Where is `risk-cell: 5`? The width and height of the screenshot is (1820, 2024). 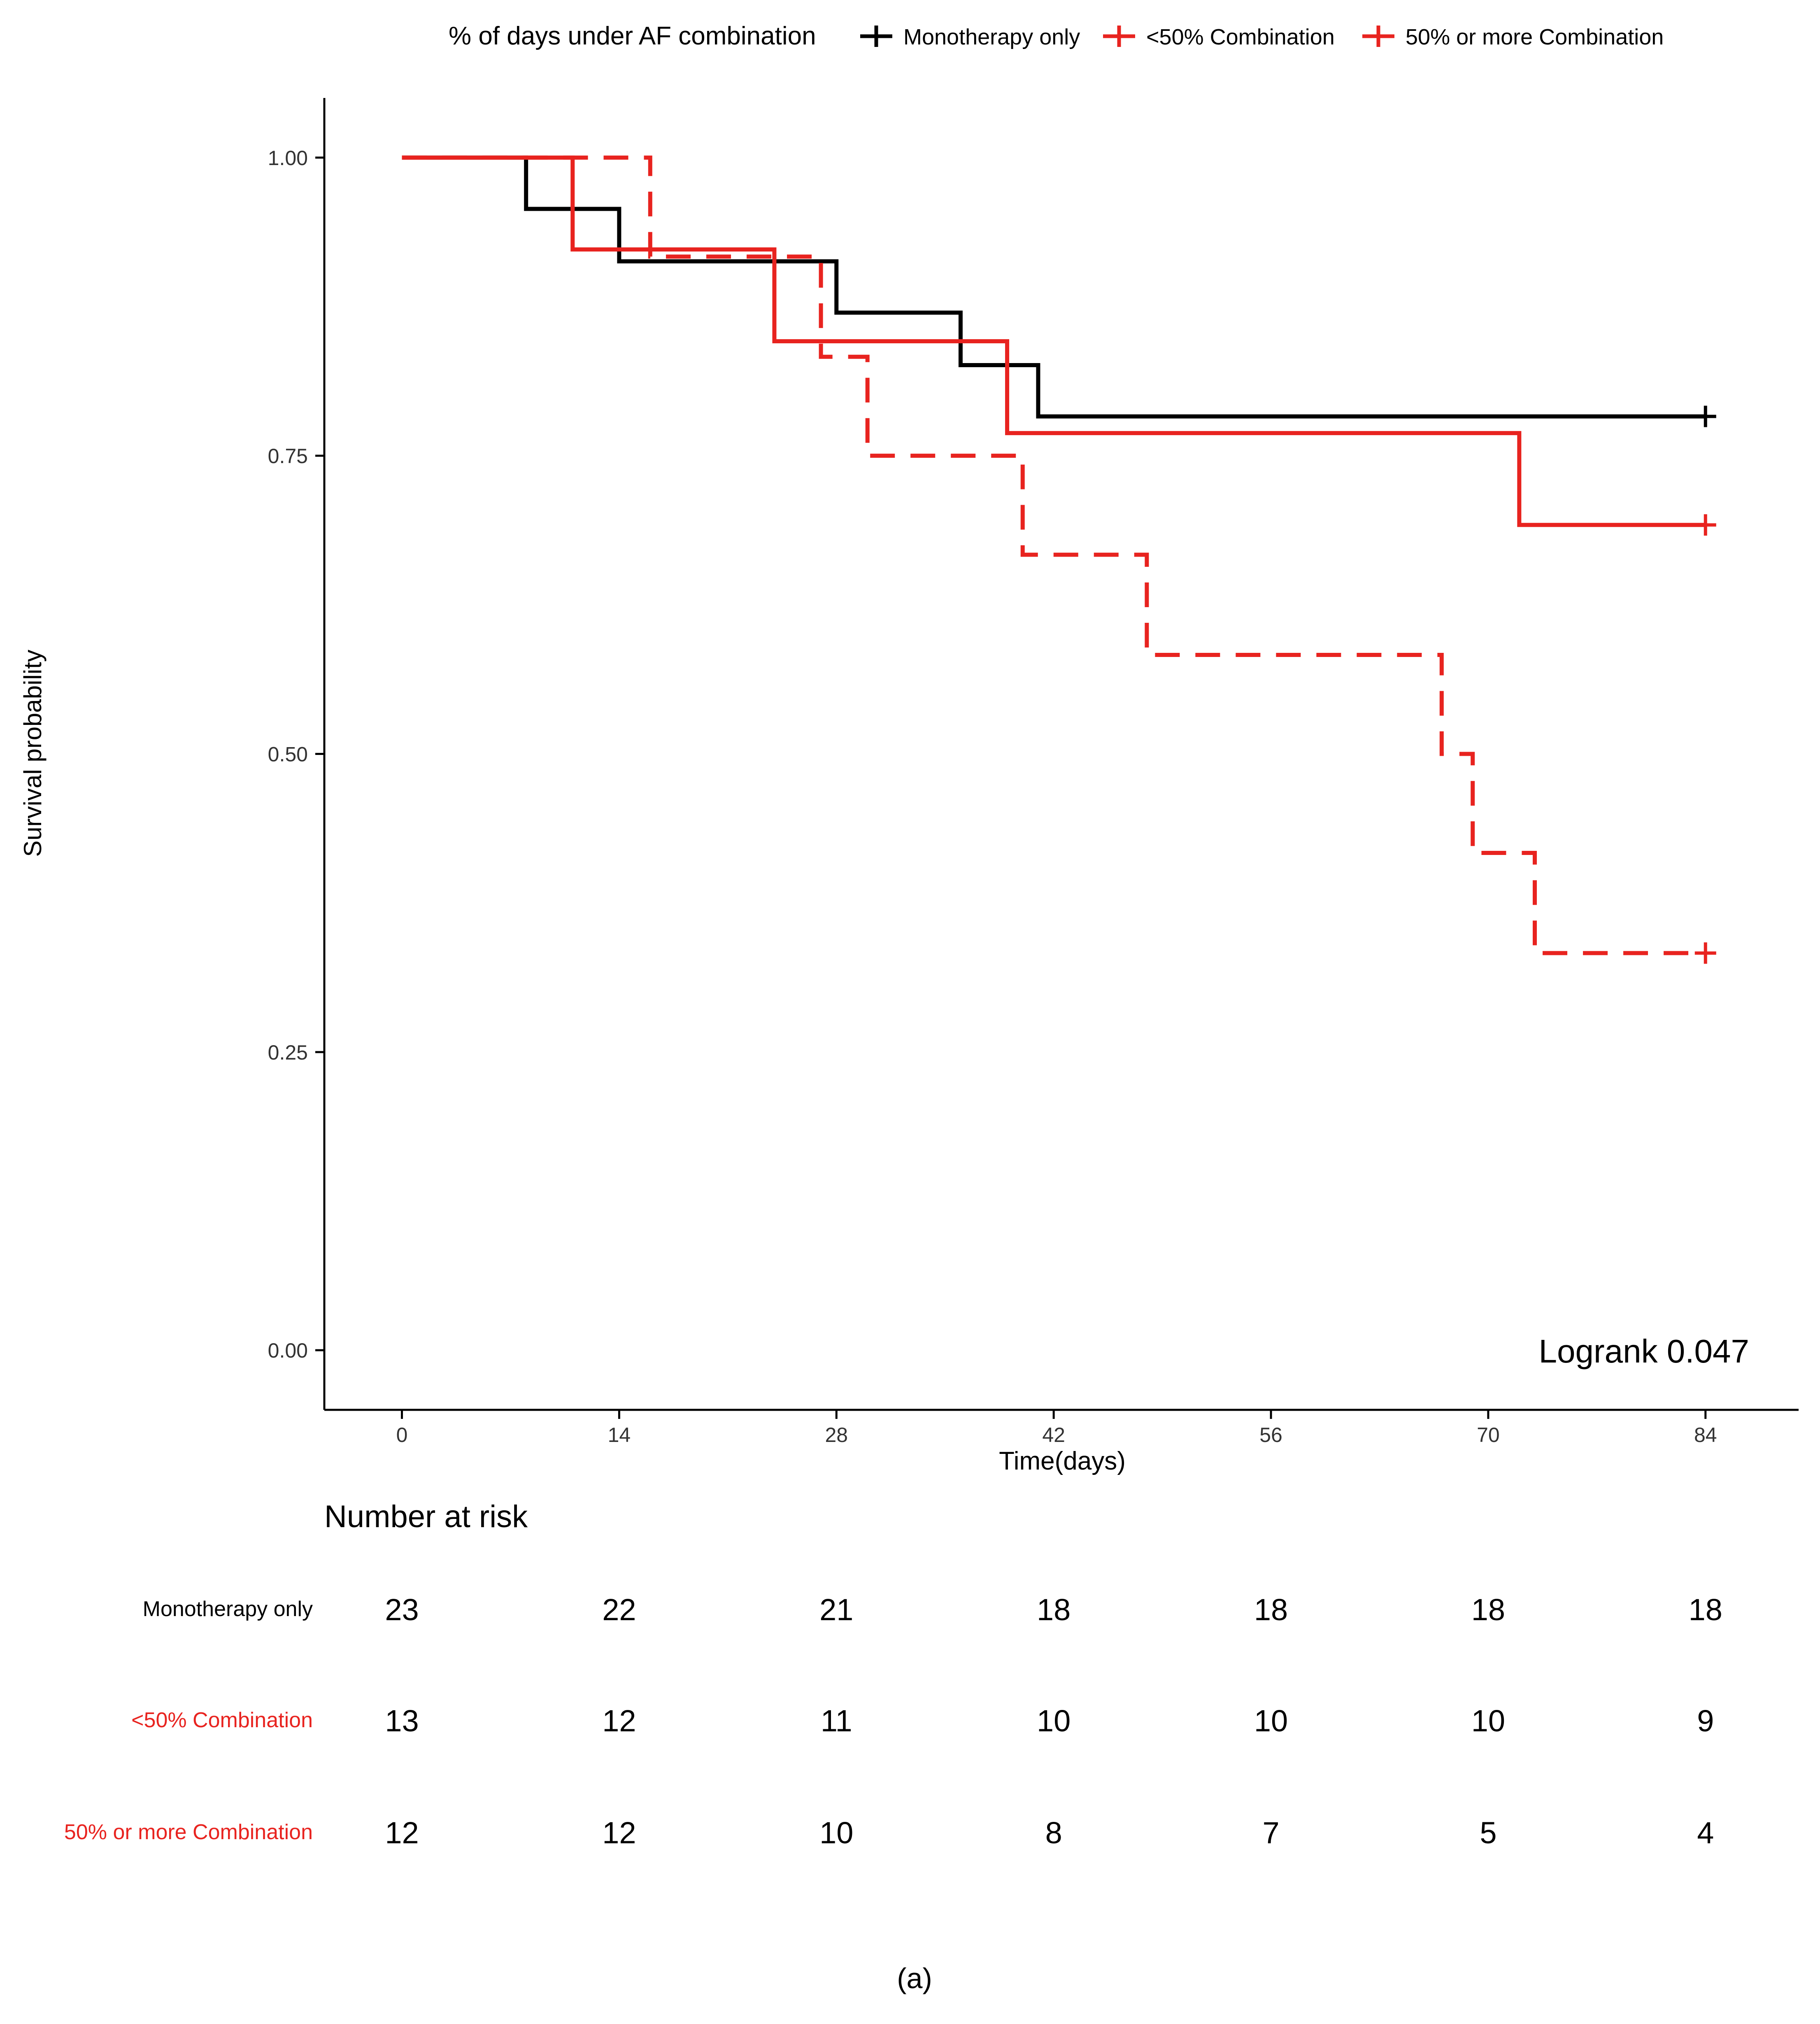 risk-cell: 5 is located at coordinates (1488, 1833).